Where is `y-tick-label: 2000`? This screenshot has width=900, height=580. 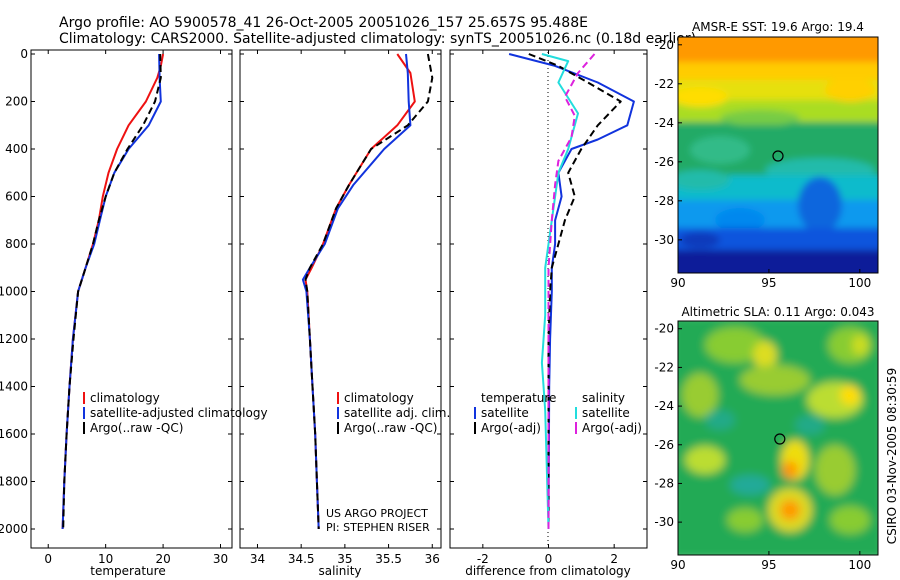
y-tick-label: 2000 is located at coordinates (14, 529).